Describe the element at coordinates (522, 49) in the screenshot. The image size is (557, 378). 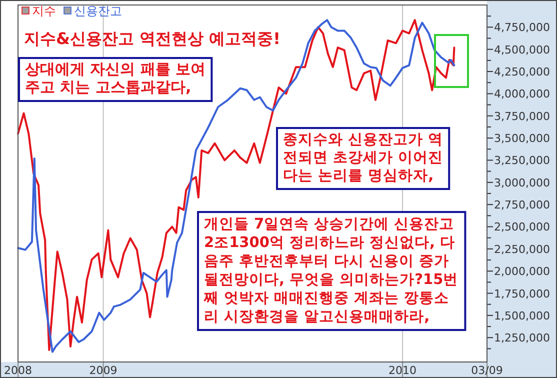
I see `y-tick-label: 4,500,000` at that location.